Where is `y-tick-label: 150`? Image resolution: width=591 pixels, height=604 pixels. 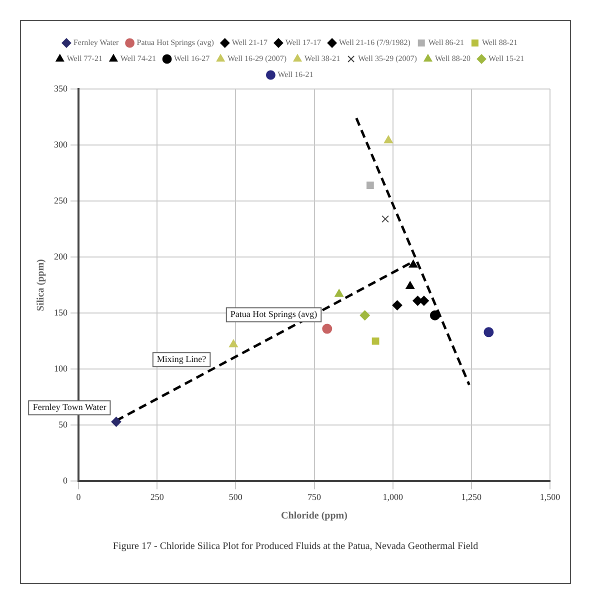
y-tick-label: 150 is located at coordinates (61, 312).